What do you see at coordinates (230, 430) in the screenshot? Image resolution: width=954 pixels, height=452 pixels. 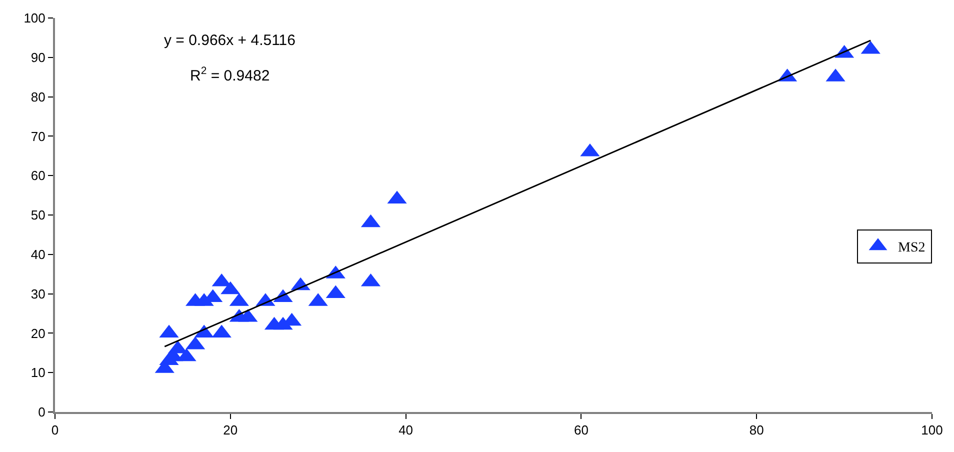 I see `x-tick-label: 20` at bounding box center [230, 430].